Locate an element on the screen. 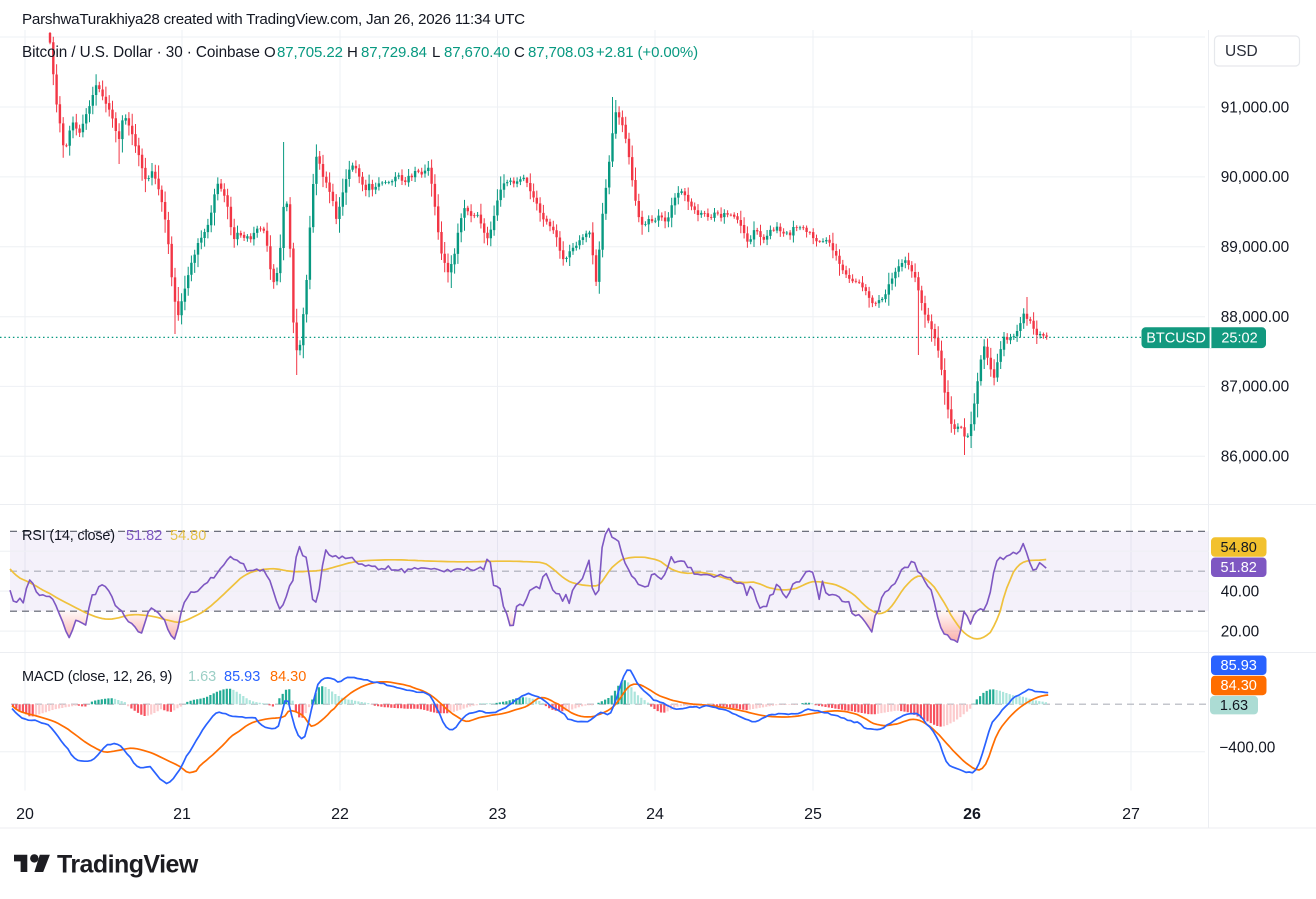  svg-text: +2.81 (+0.00%) is located at coordinates (647, 52).